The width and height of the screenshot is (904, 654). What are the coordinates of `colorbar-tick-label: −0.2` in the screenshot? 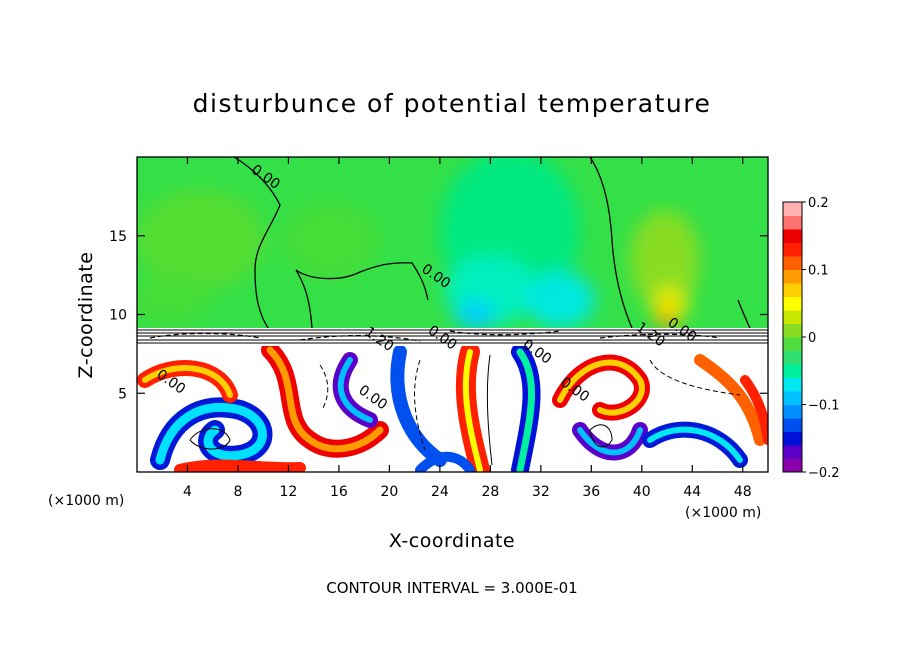 It's located at (824, 473).